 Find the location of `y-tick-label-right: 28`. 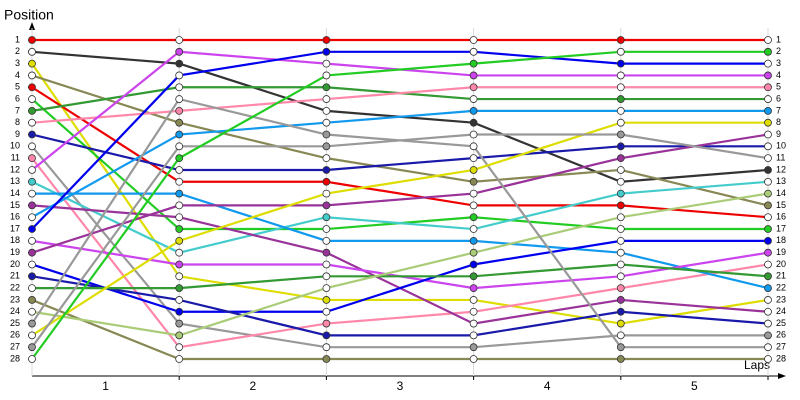

y-tick-label-right: 28 is located at coordinates (781, 358).